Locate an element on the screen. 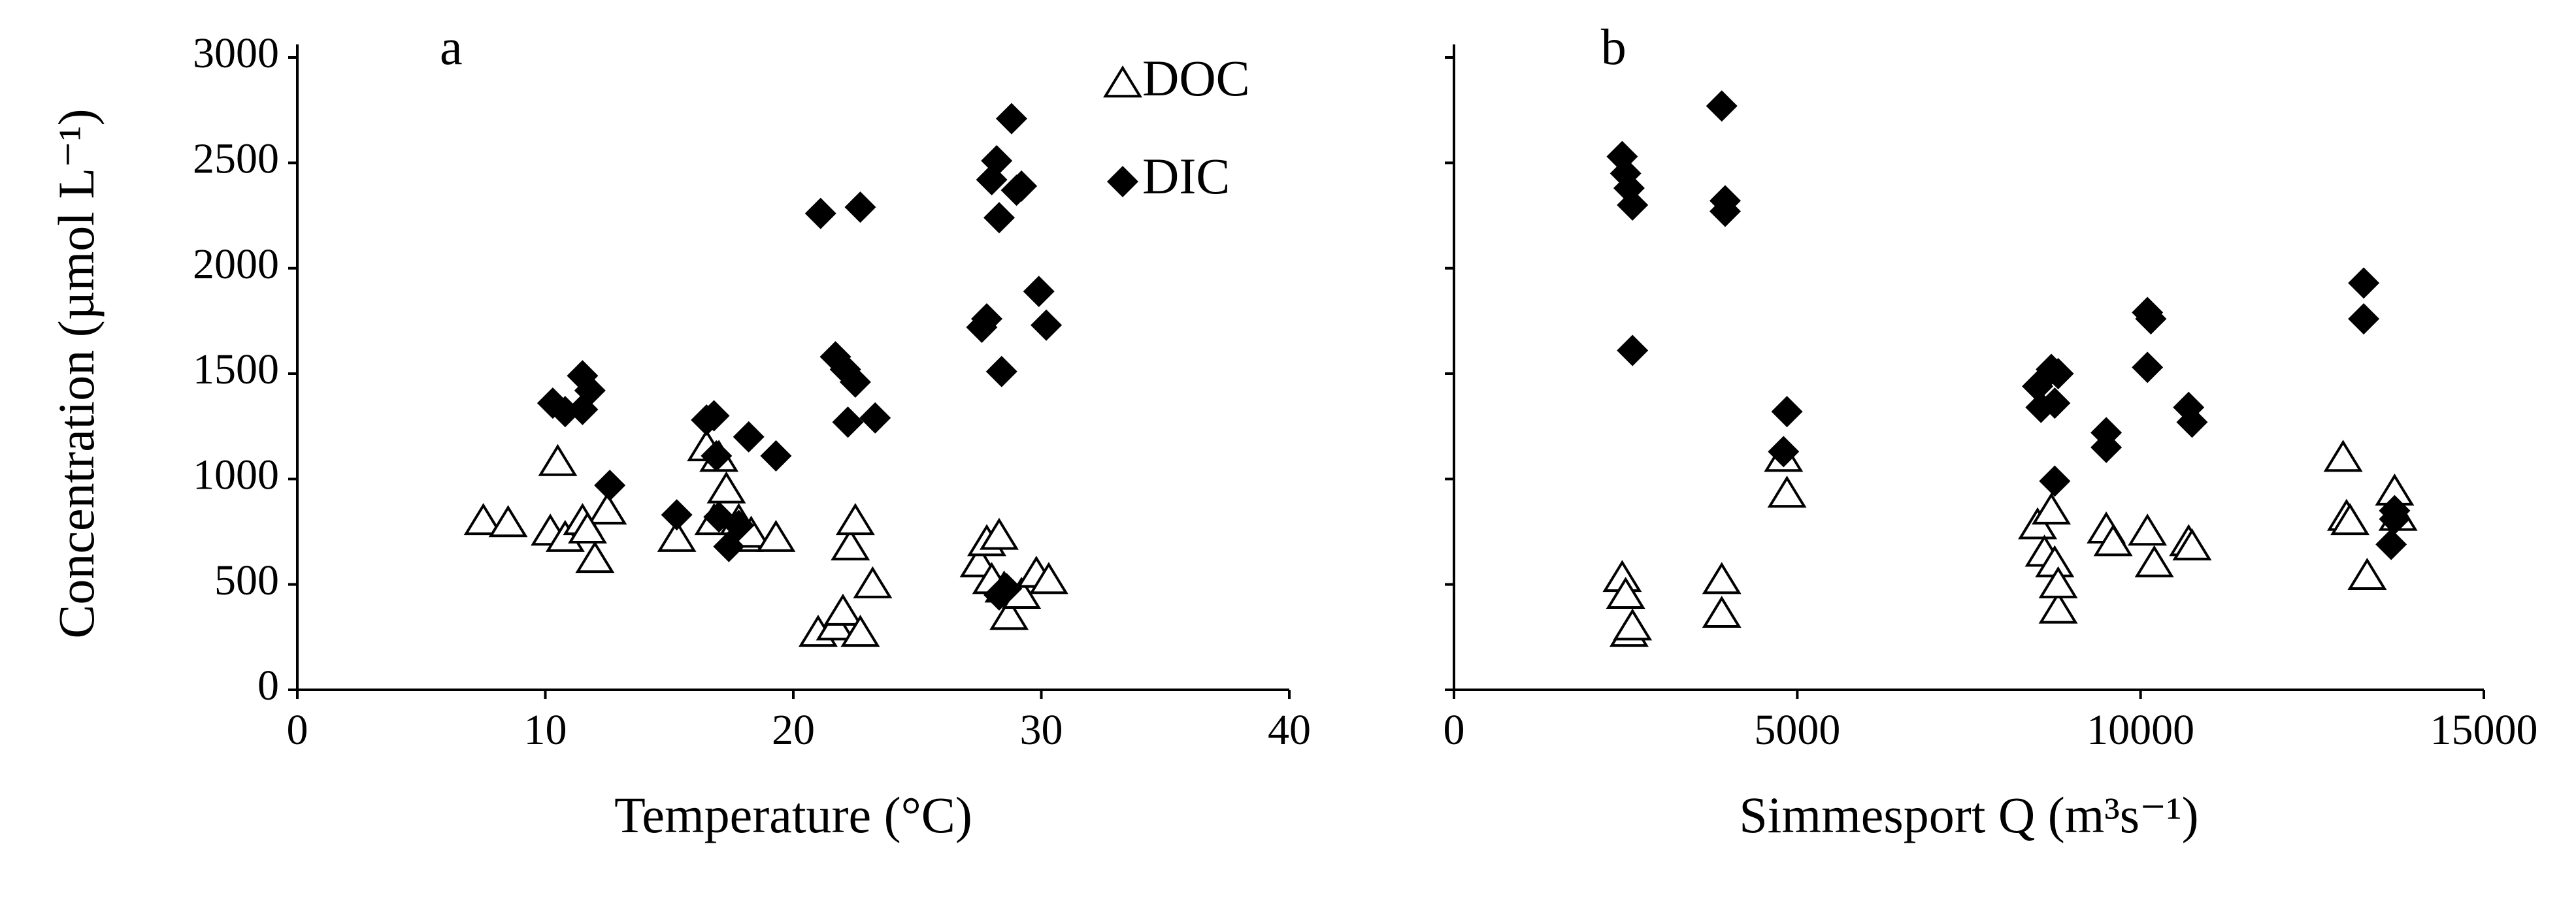 The image size is (2576, 908). x-tick-label: 40 is located at coordinates (1289, 730).